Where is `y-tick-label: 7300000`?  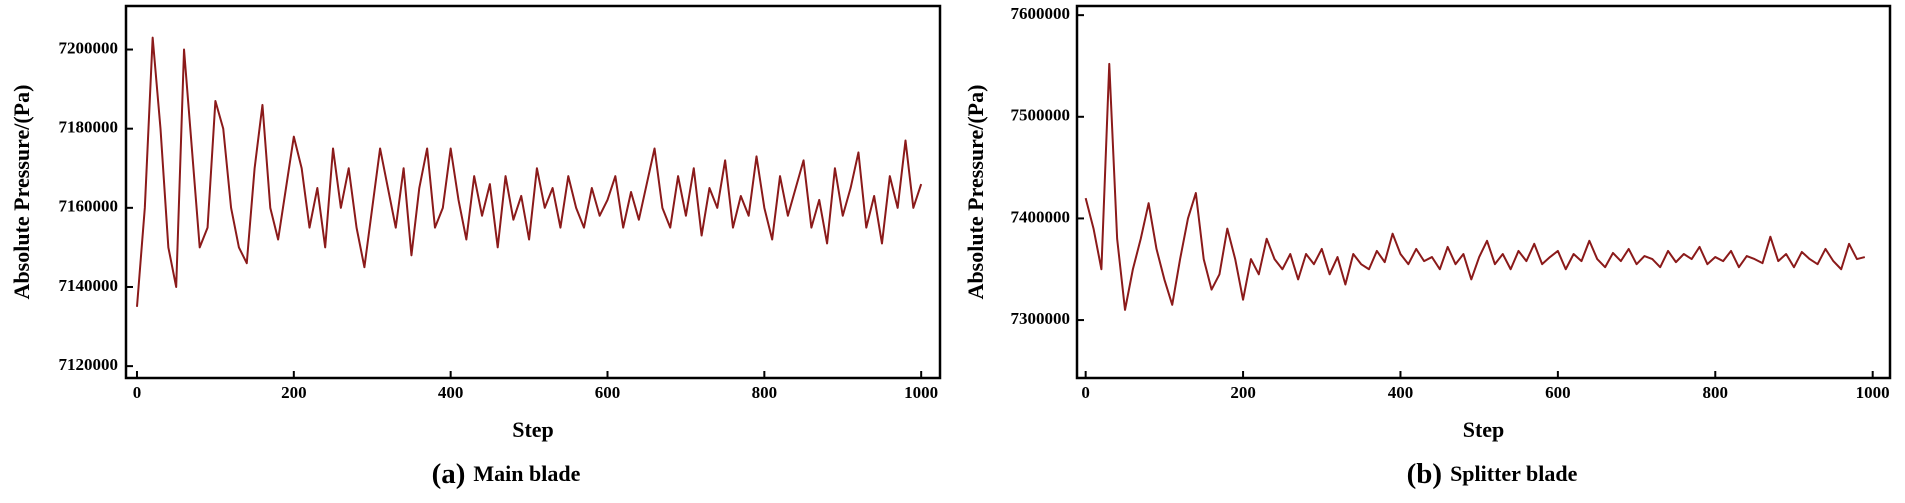
y-tick-label: 7300000 is located at coordinates (1041, 318).